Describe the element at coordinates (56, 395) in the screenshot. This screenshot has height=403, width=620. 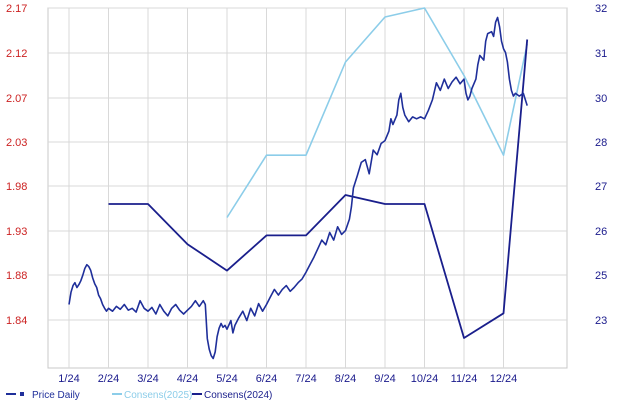
I see `legend-label-price-daily: Price Daily` at that location.